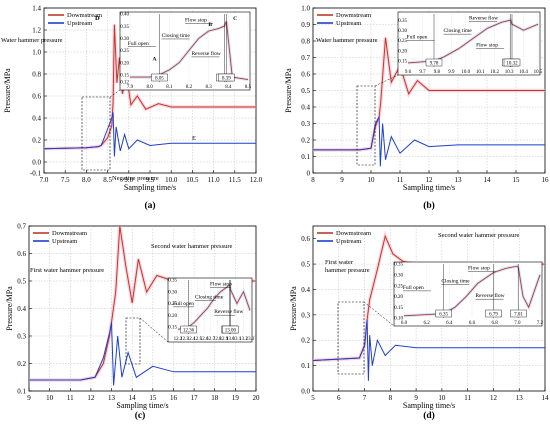  Describe the element at coordinates (372, 180) in the screenshot. I see `x-tick-label: 10` at that location.